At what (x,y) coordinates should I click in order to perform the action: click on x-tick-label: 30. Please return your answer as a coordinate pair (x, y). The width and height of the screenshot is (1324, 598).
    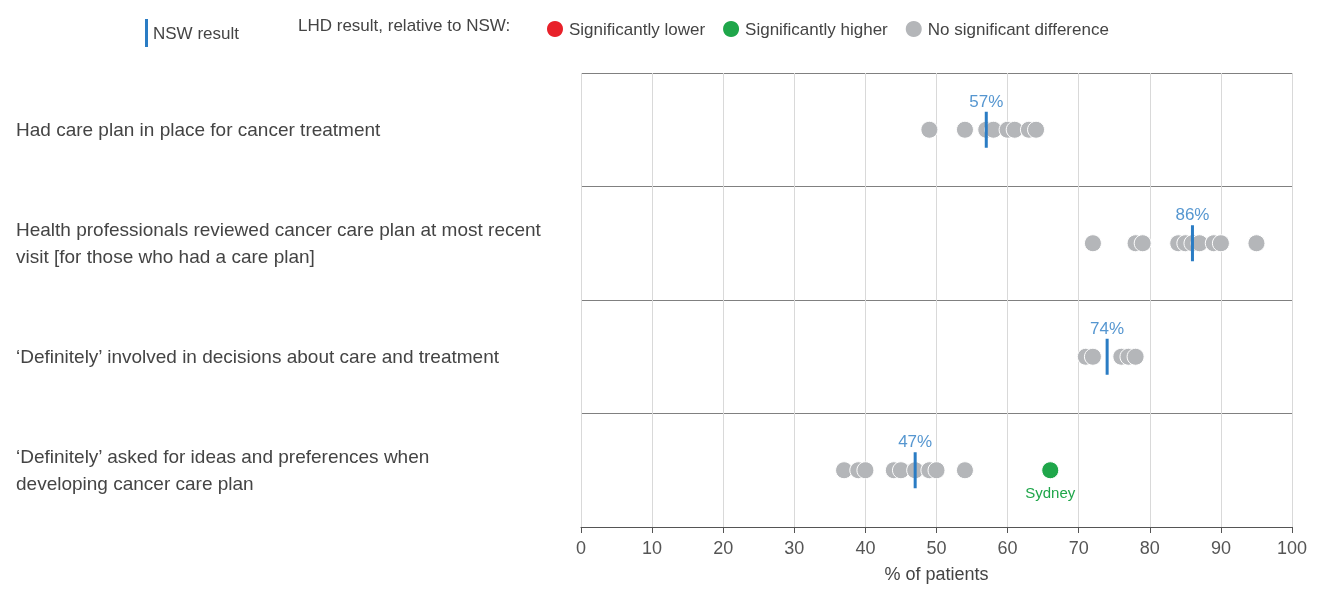
    Looking at the image, I should click on (794, 548).